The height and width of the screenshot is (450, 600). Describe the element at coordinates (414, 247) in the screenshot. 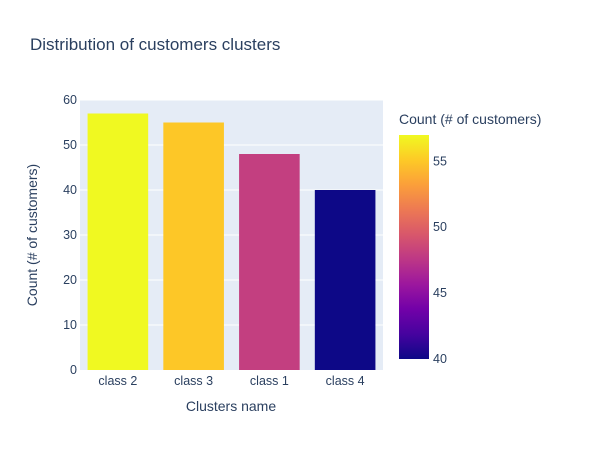

I see `colorbar` at that location.